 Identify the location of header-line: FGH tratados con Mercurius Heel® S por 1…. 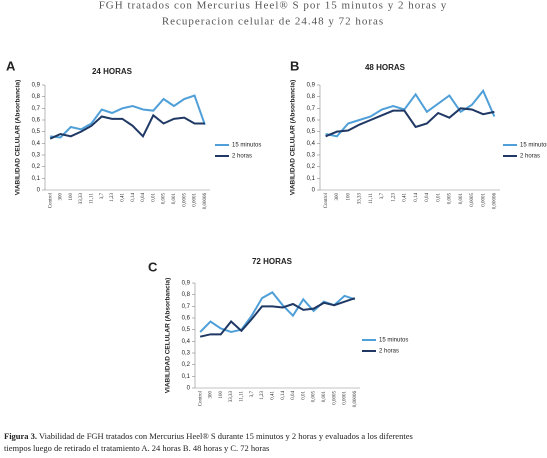
(273, 6).